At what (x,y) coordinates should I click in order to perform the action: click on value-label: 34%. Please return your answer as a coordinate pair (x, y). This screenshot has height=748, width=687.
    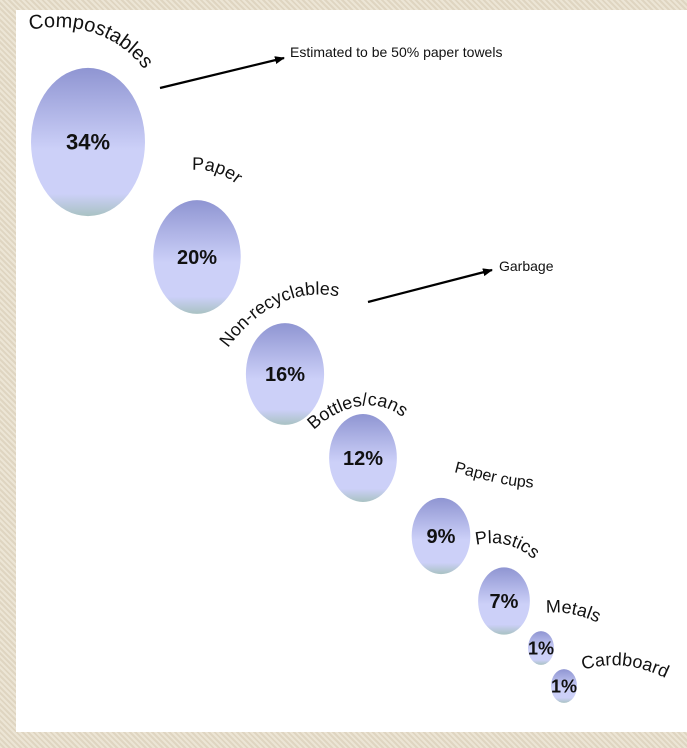
    Looking at the image, I should click on (88, 142).